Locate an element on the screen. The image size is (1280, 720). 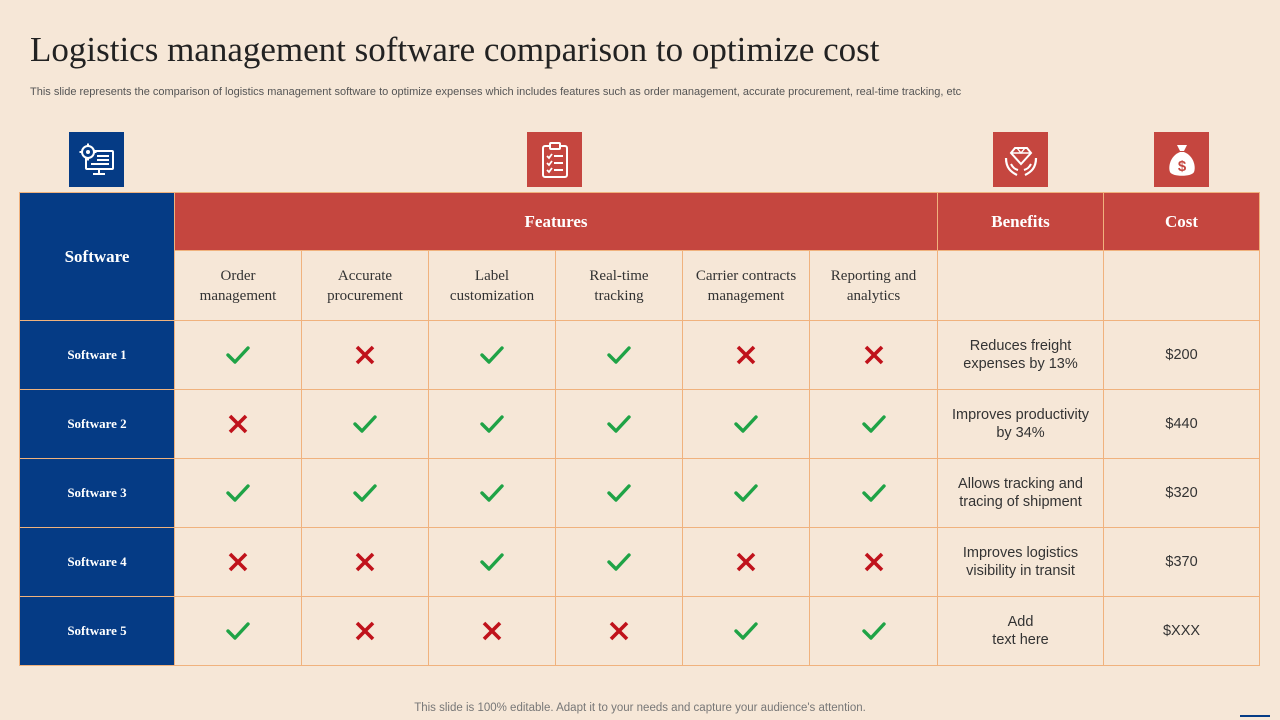
money-bag-icon: $ is located at coordinates (1181, 160).